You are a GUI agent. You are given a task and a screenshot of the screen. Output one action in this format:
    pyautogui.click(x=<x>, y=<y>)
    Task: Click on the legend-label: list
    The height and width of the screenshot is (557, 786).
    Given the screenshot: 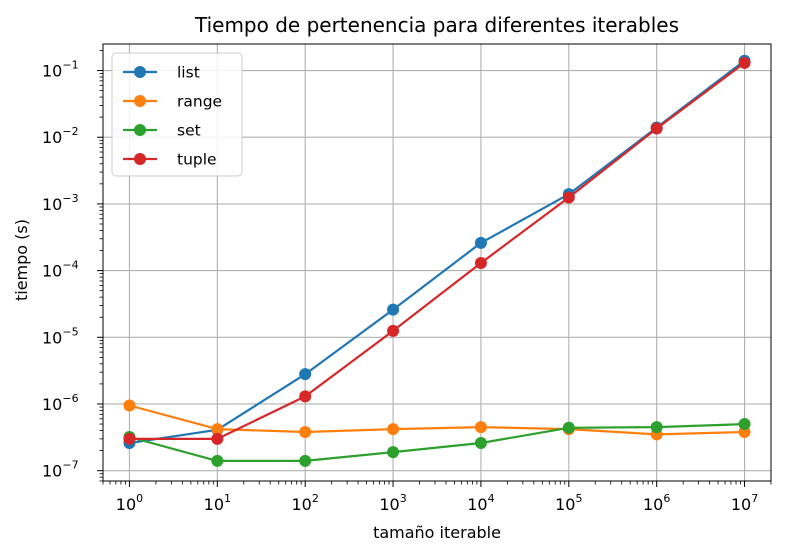 What is the action you would take?
    pyautogui.click(x=188, y=73)
    